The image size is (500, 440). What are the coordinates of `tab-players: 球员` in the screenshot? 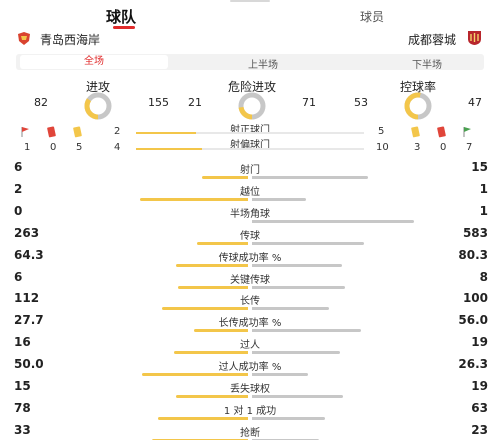 It's located at (372, 17).